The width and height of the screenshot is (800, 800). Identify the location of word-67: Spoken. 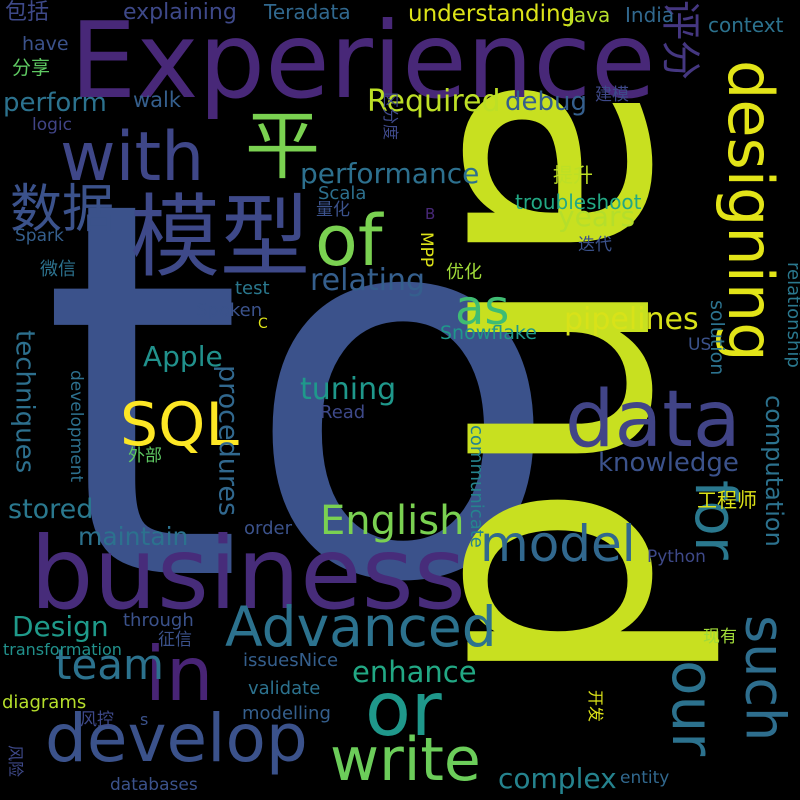
(229, 310).